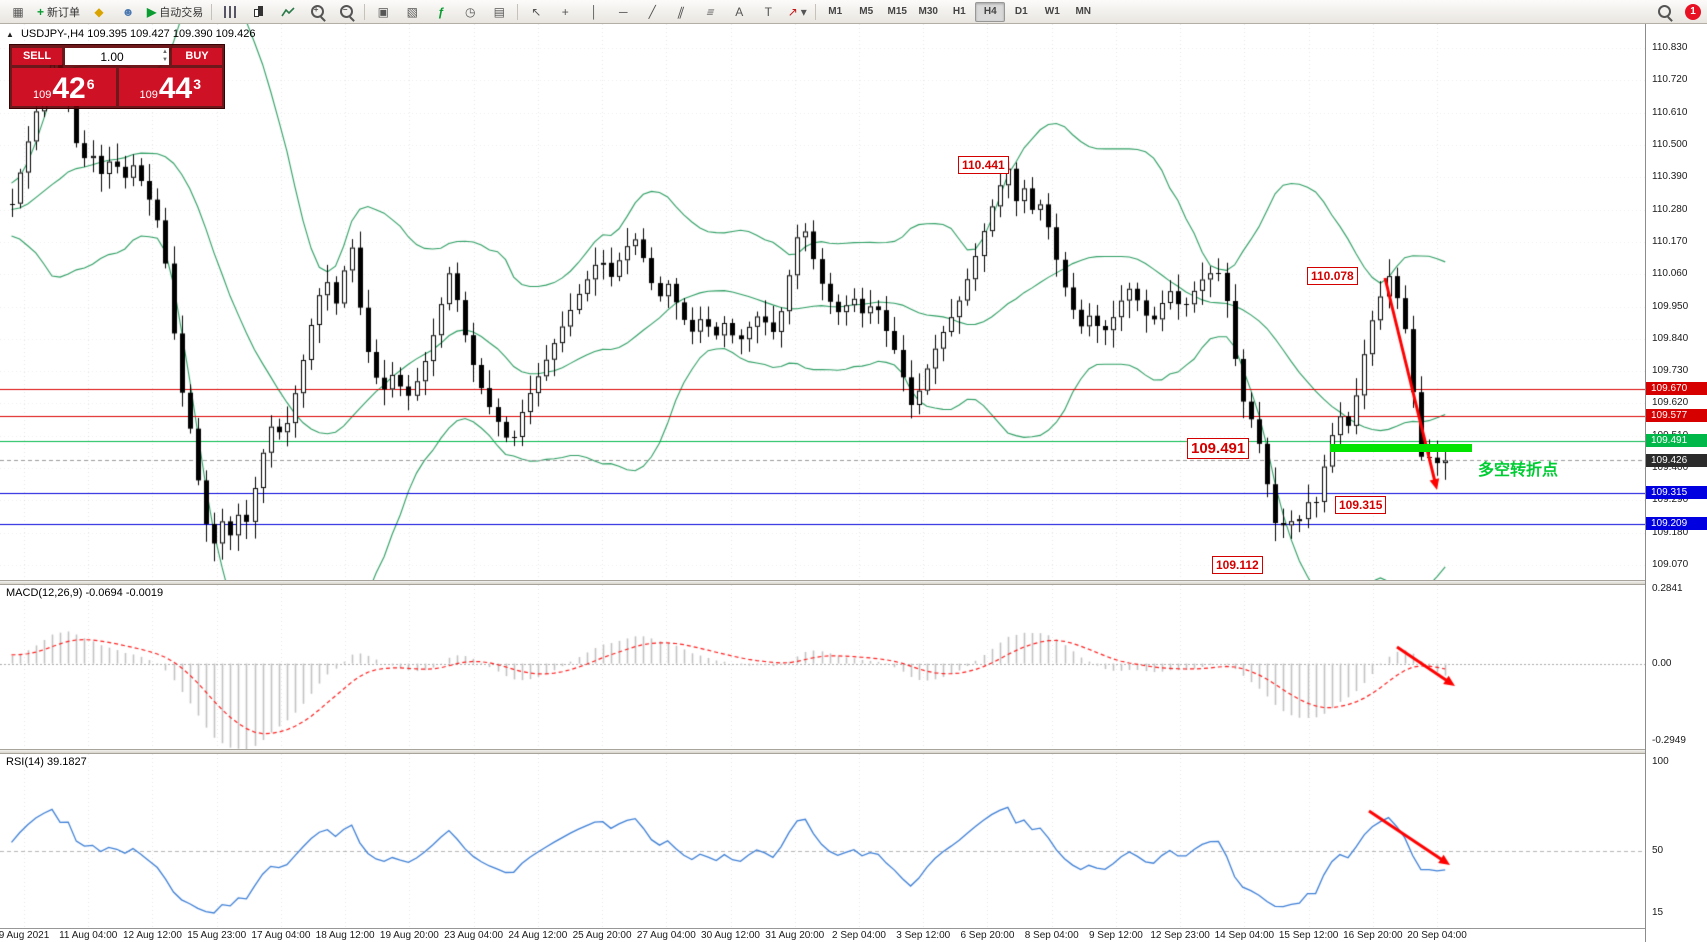 The height and width of the screenshot is (942, 1707). What do you see at coordinates (1361, 505) in the screenshot?
I see `price-callout: 109.315` at bounding box center [1361, 505].